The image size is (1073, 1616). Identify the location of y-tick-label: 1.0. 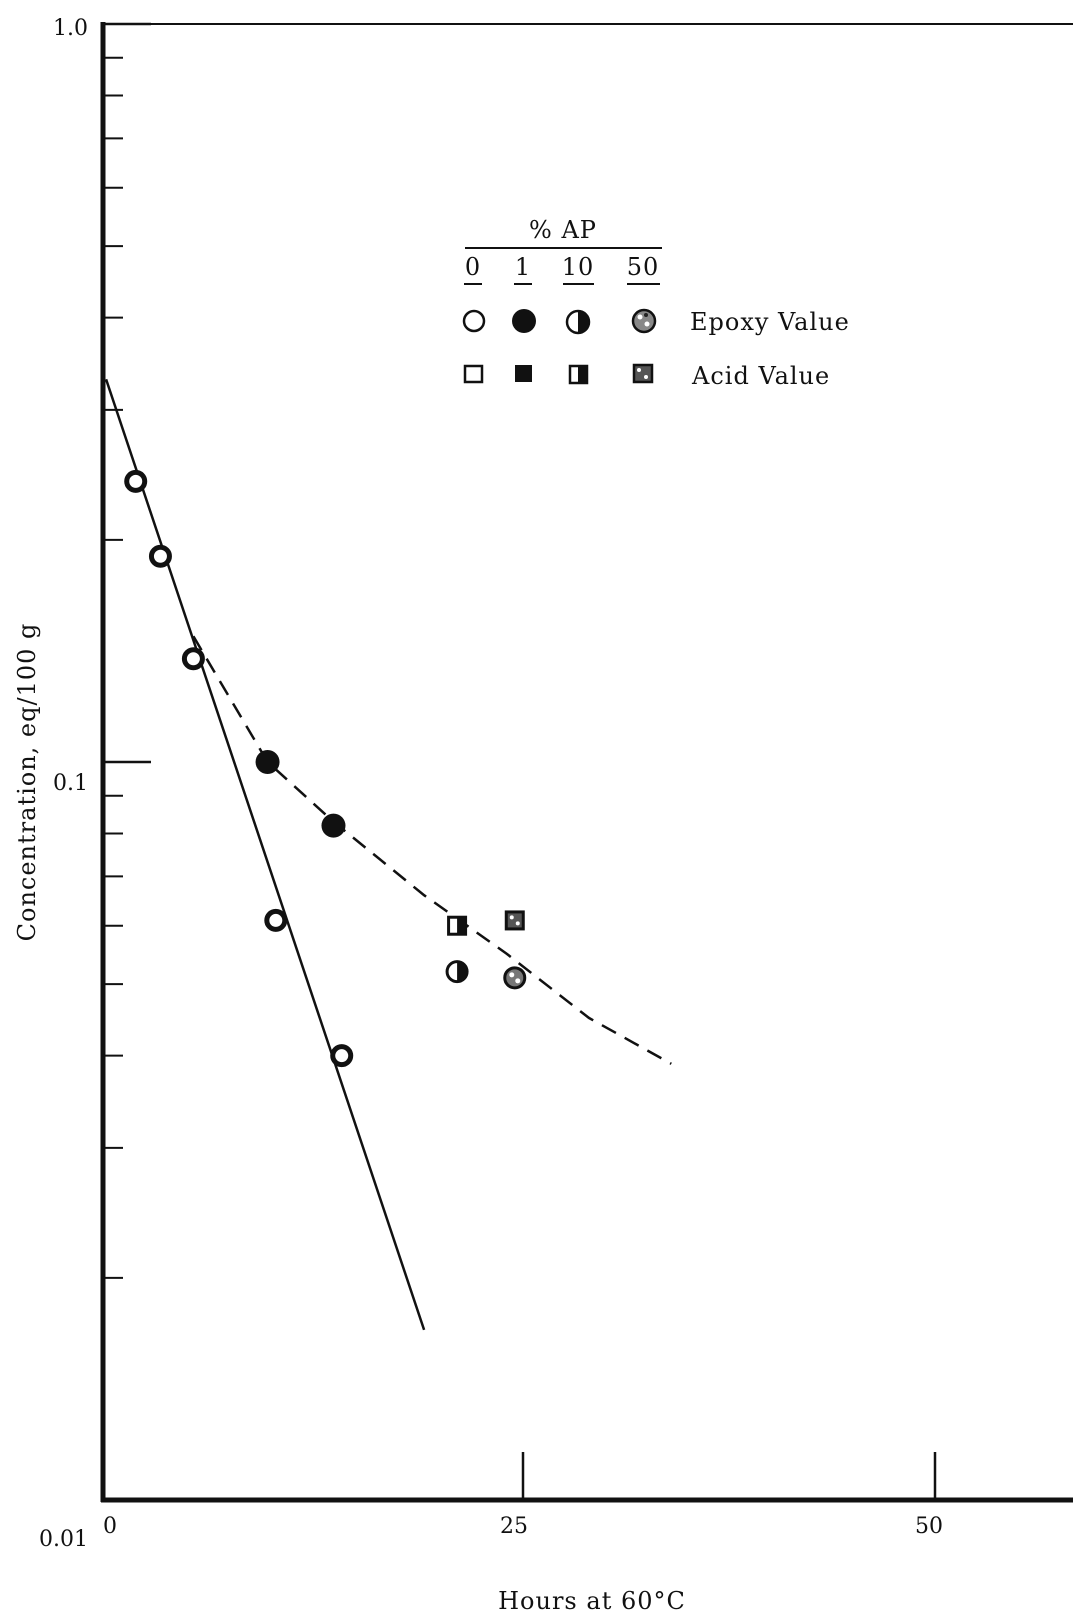
(70, 28).